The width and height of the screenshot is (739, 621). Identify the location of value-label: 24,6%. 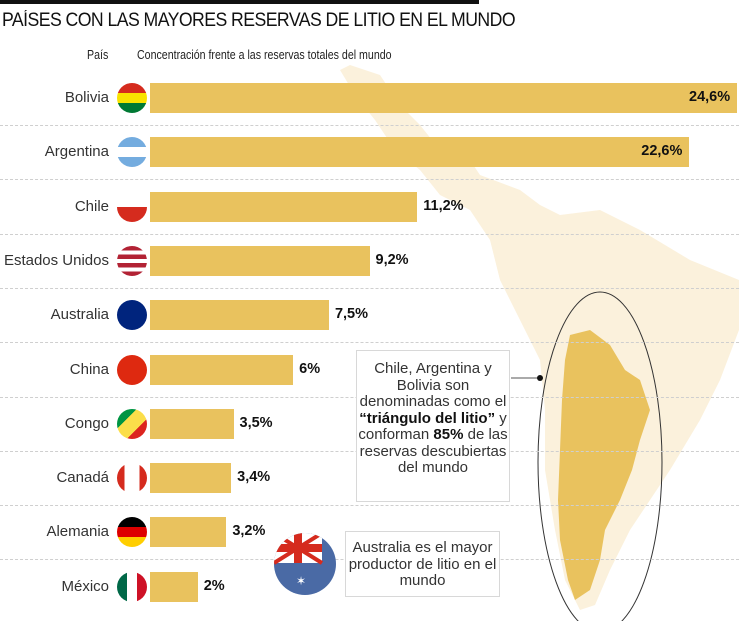
(710, 97).